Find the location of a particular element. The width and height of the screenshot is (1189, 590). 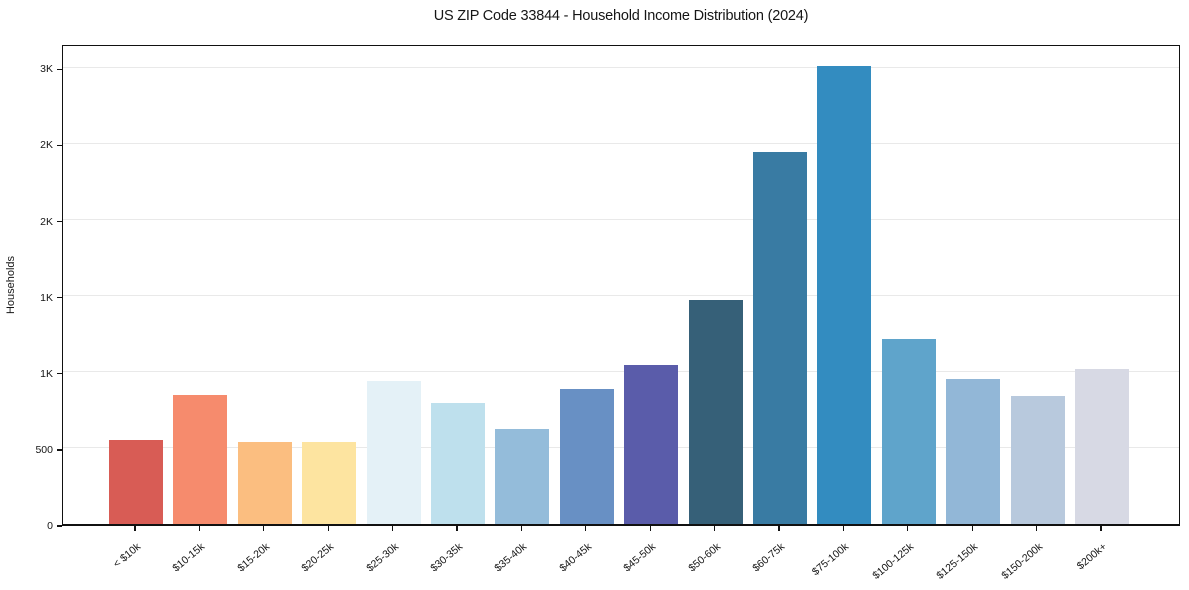

x-tick-label: $200k+ is located at coordinates (1092, 556).